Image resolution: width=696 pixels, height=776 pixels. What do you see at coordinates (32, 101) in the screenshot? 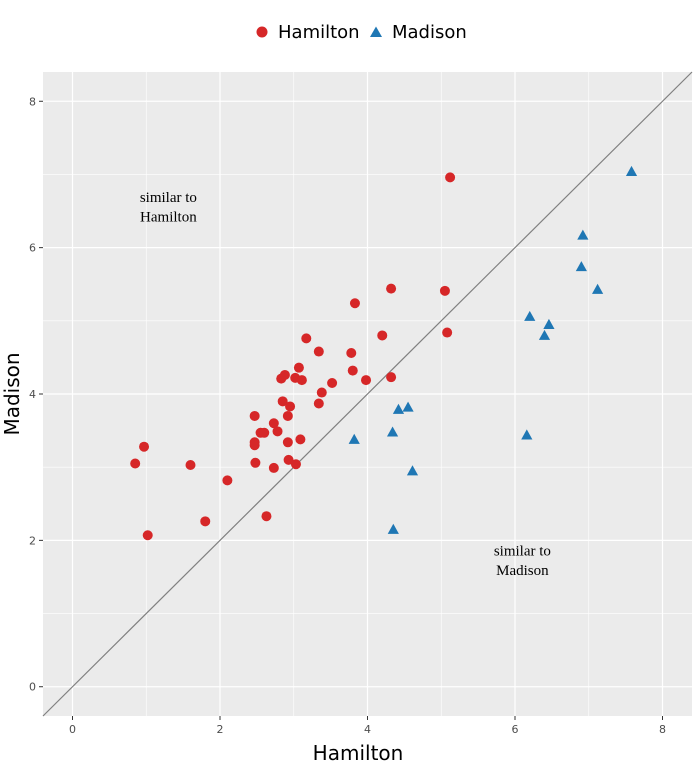
I see `y-tick-label: 8` at bounding box center [32, 101].